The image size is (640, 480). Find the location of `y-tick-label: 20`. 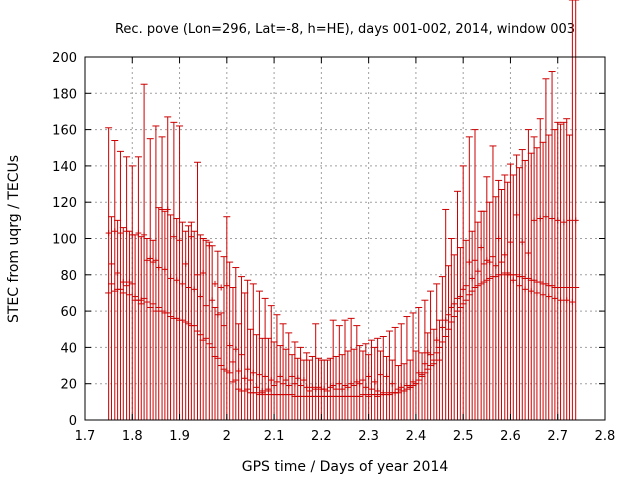

y-tick-label: 20 is located at coordinates (68, 385).